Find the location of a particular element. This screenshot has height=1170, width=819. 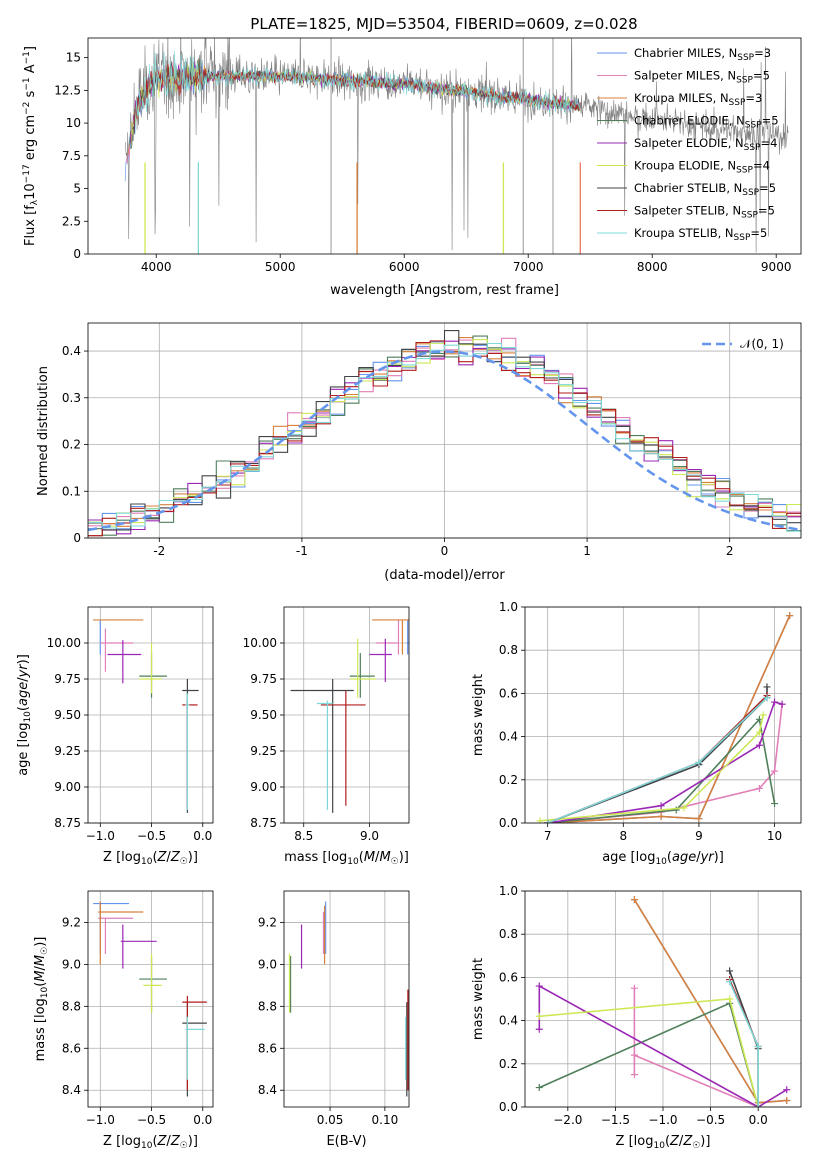

y-tick-label: 8.8 is located at coordinates (267, 1006).